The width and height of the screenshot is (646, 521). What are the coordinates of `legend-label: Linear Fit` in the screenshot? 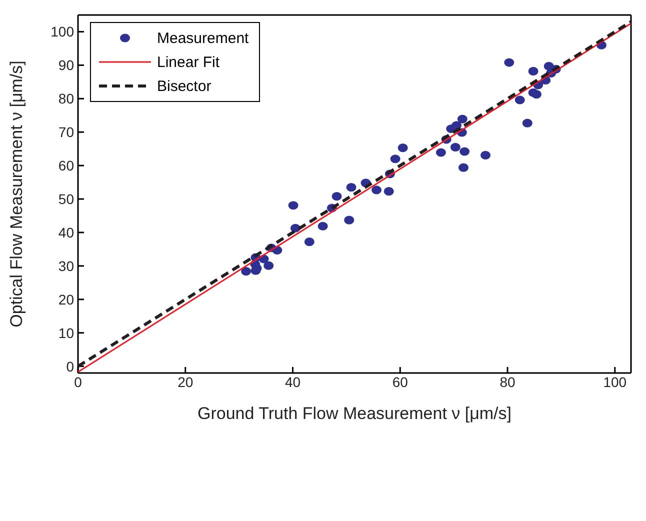 It's located at (188, 62).